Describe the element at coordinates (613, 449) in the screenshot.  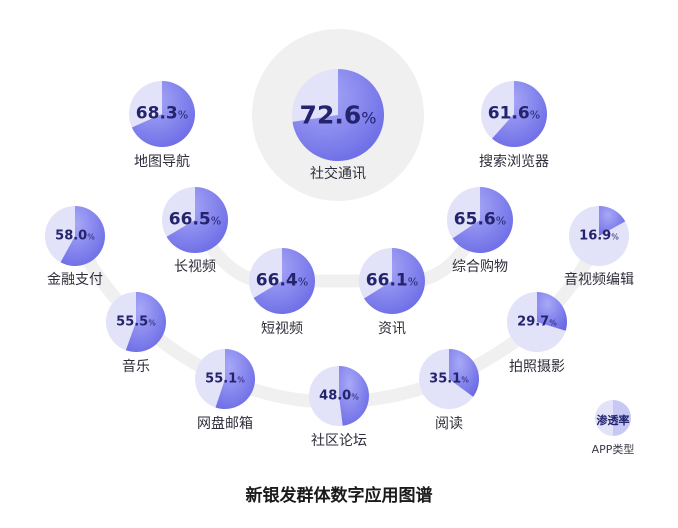
I see `legend-category-label: APP类型` at that location.